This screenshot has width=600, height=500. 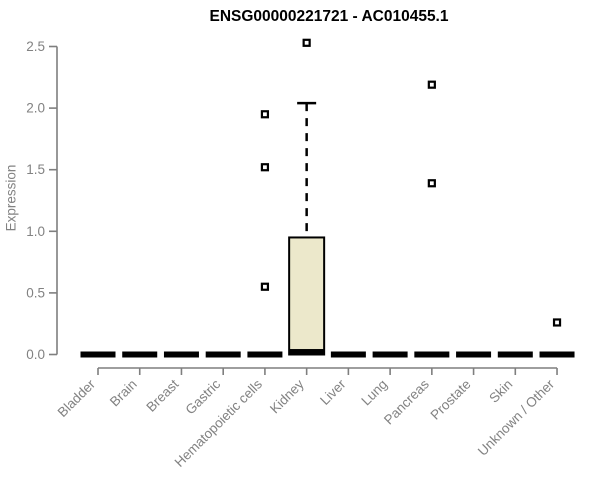 I want to click on box-group-liver, so click(x=348, y=354).